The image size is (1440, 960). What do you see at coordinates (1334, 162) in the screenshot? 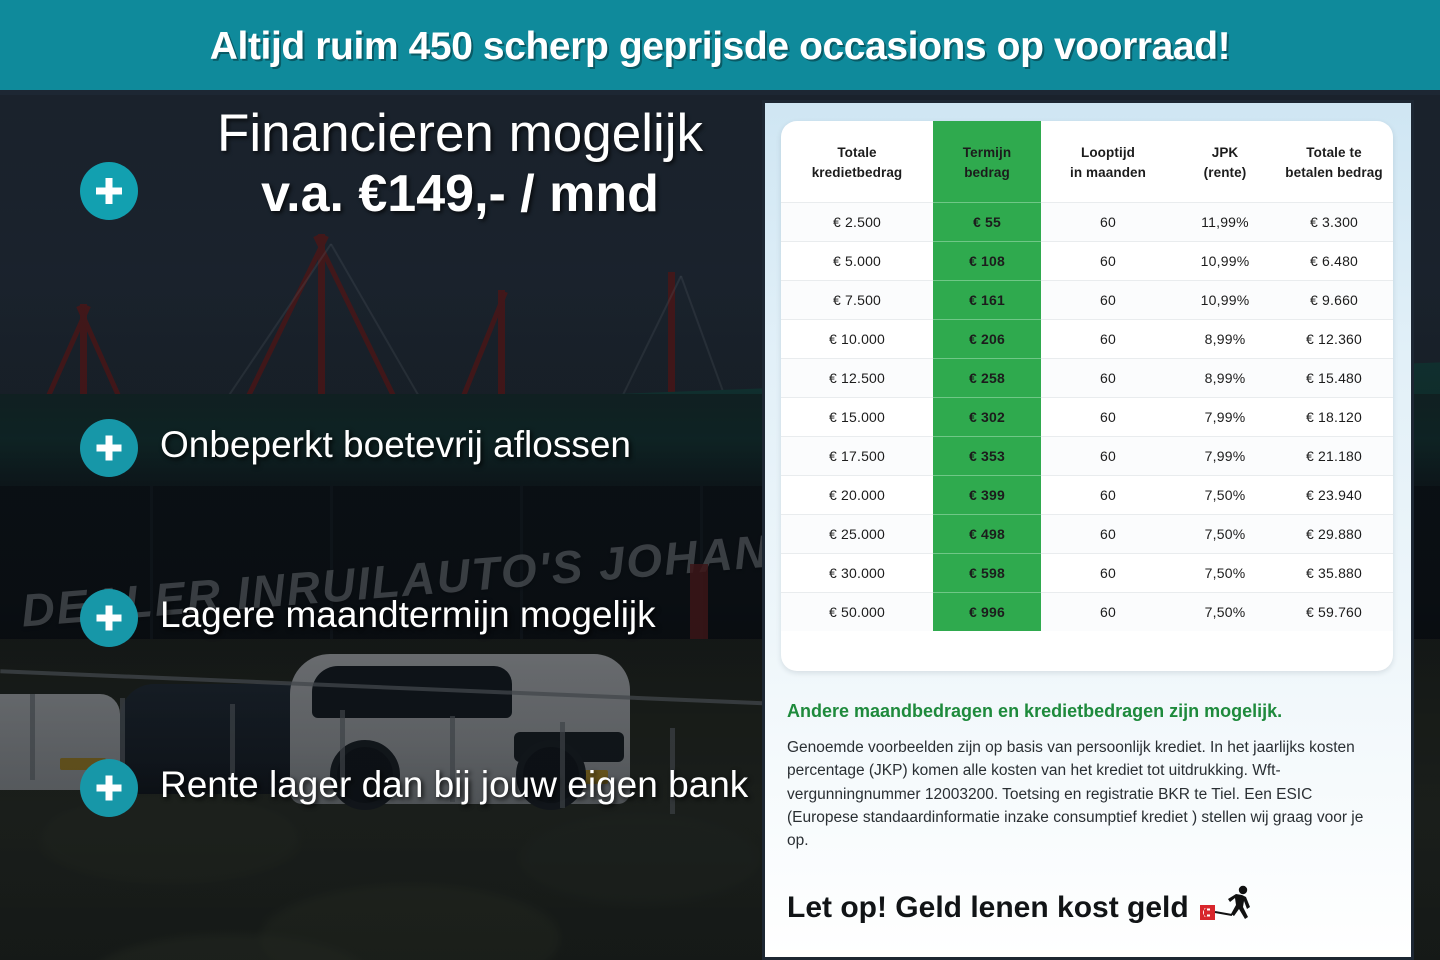
I see `table-header-cell: Totale te betalen bedrag` at bounding box center [1334, 162].